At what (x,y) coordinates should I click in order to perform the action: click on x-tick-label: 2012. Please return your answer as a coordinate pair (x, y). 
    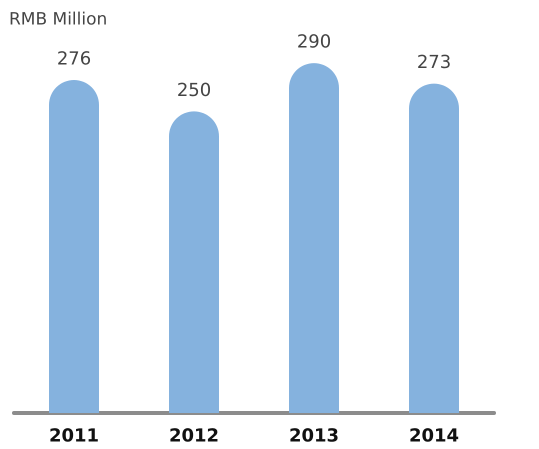
    Looking at the image, I should click on (194, 436).